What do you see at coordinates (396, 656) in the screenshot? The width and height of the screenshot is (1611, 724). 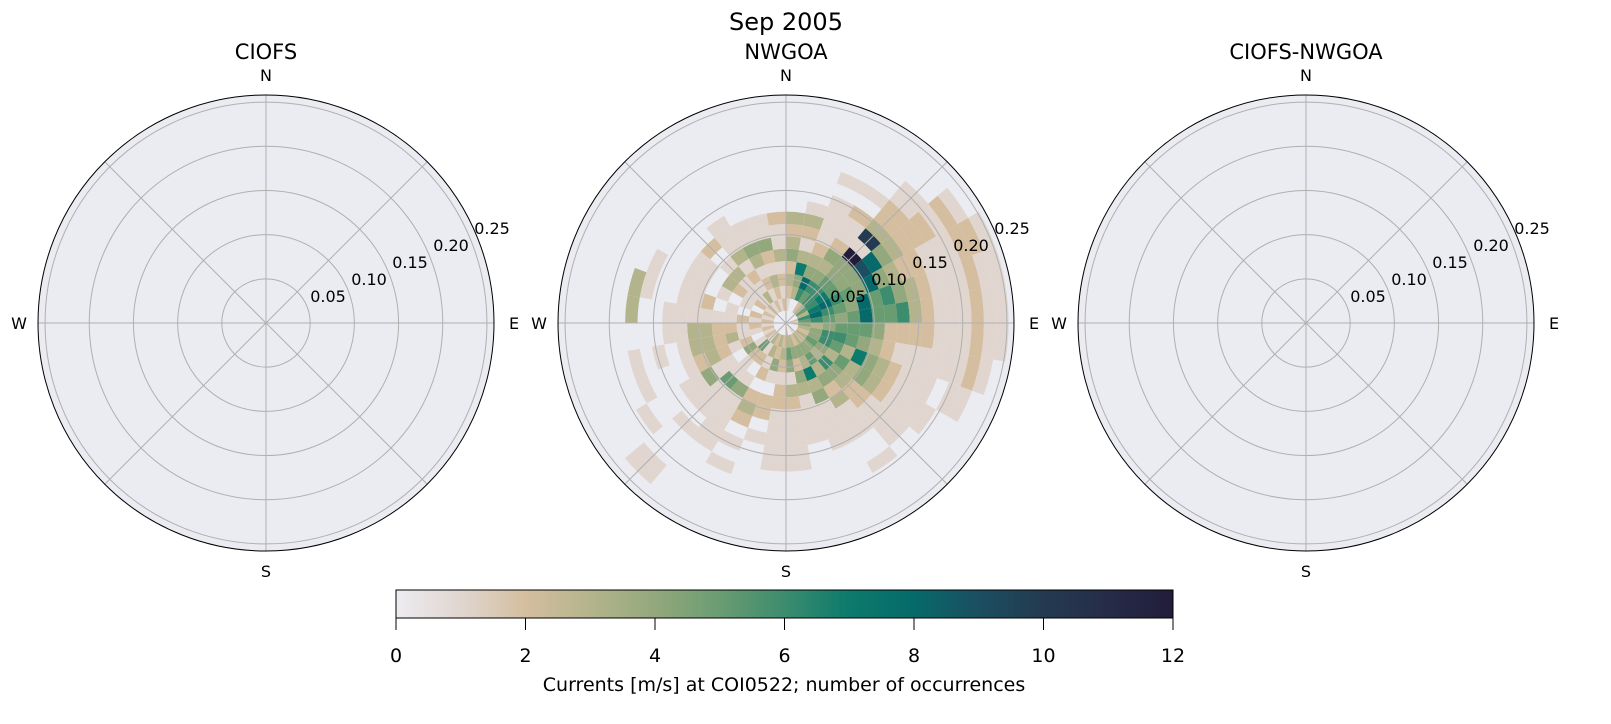 I see `colorbar-tick-label: 0` at bounding box center [396, 656].